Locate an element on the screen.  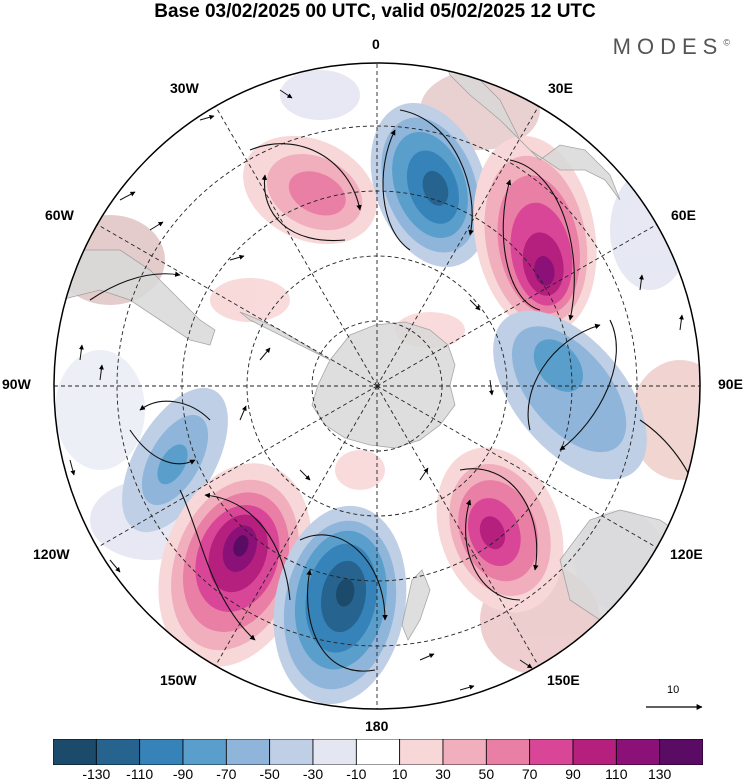
colorbar-tick-label: 10 is located at coordinates (399, 774).